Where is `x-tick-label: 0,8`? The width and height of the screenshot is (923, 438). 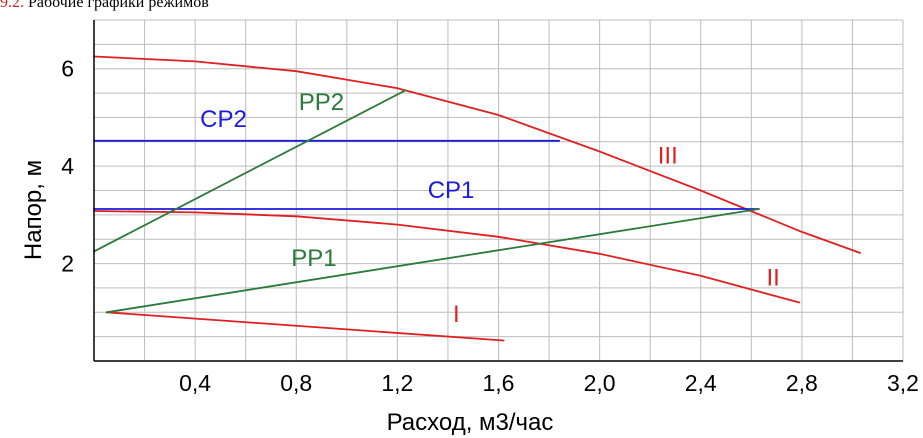 x-tick-label: 0,8 is located at coordinates (296, 383).